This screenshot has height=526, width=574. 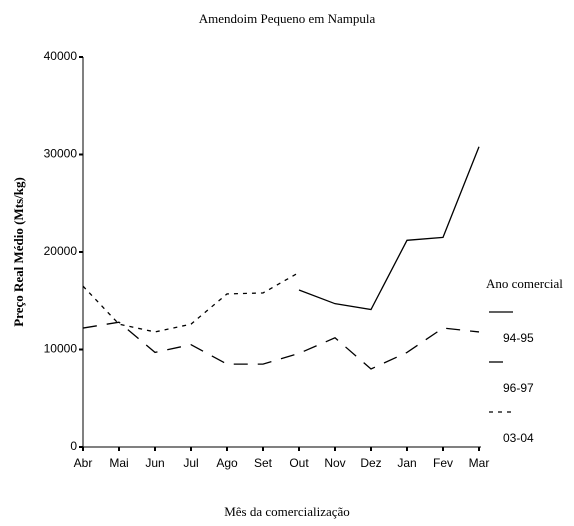 I want to click on x-tick-label: Mar, so click(x=479, y=463).